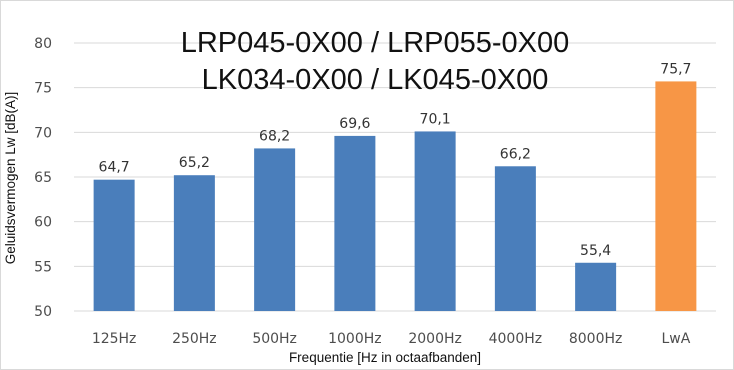  Describe the element at coordinates (354, 124) in the screenshot. I see `data-label-1000hz: 69,6` at that location.